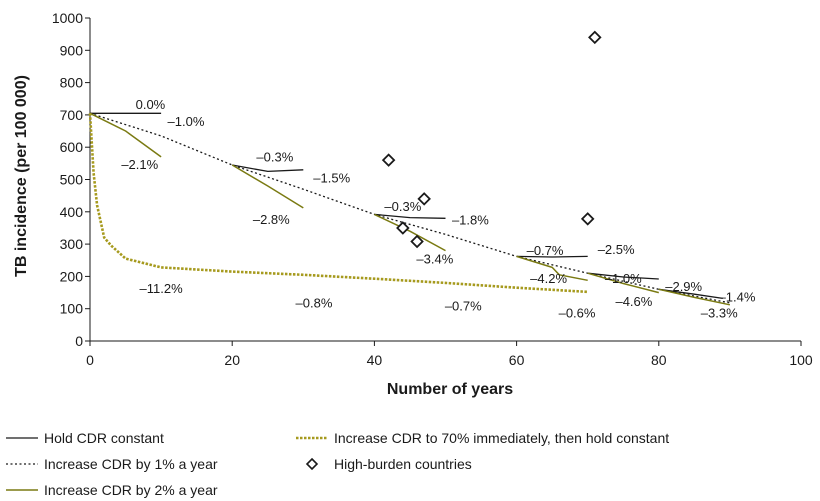  Describe the element at coordinates (616, 249) in the screenshot. I see `rate-annotation: –2.5%` at that location.